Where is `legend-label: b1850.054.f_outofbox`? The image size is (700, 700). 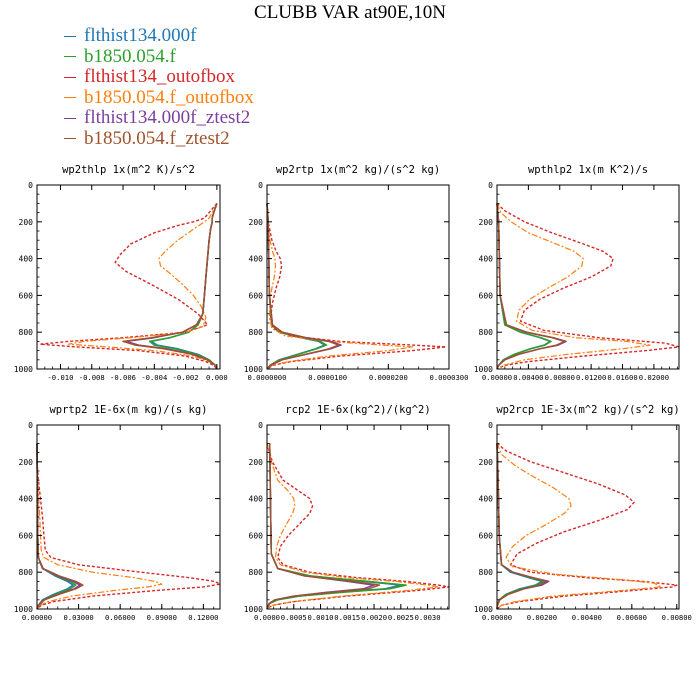
legend-label: b1850.054.f_outofbox is located at coordinates (169, 97).